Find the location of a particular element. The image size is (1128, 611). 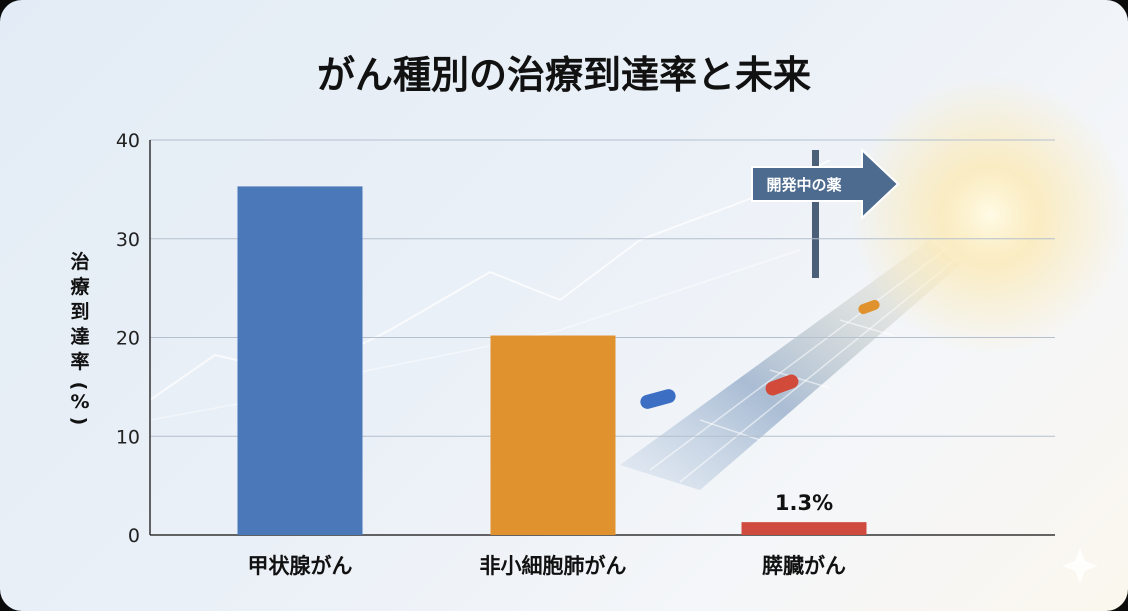

chart-title: がん種別の治療到達率と未来 is located at coordinates (564, 75).